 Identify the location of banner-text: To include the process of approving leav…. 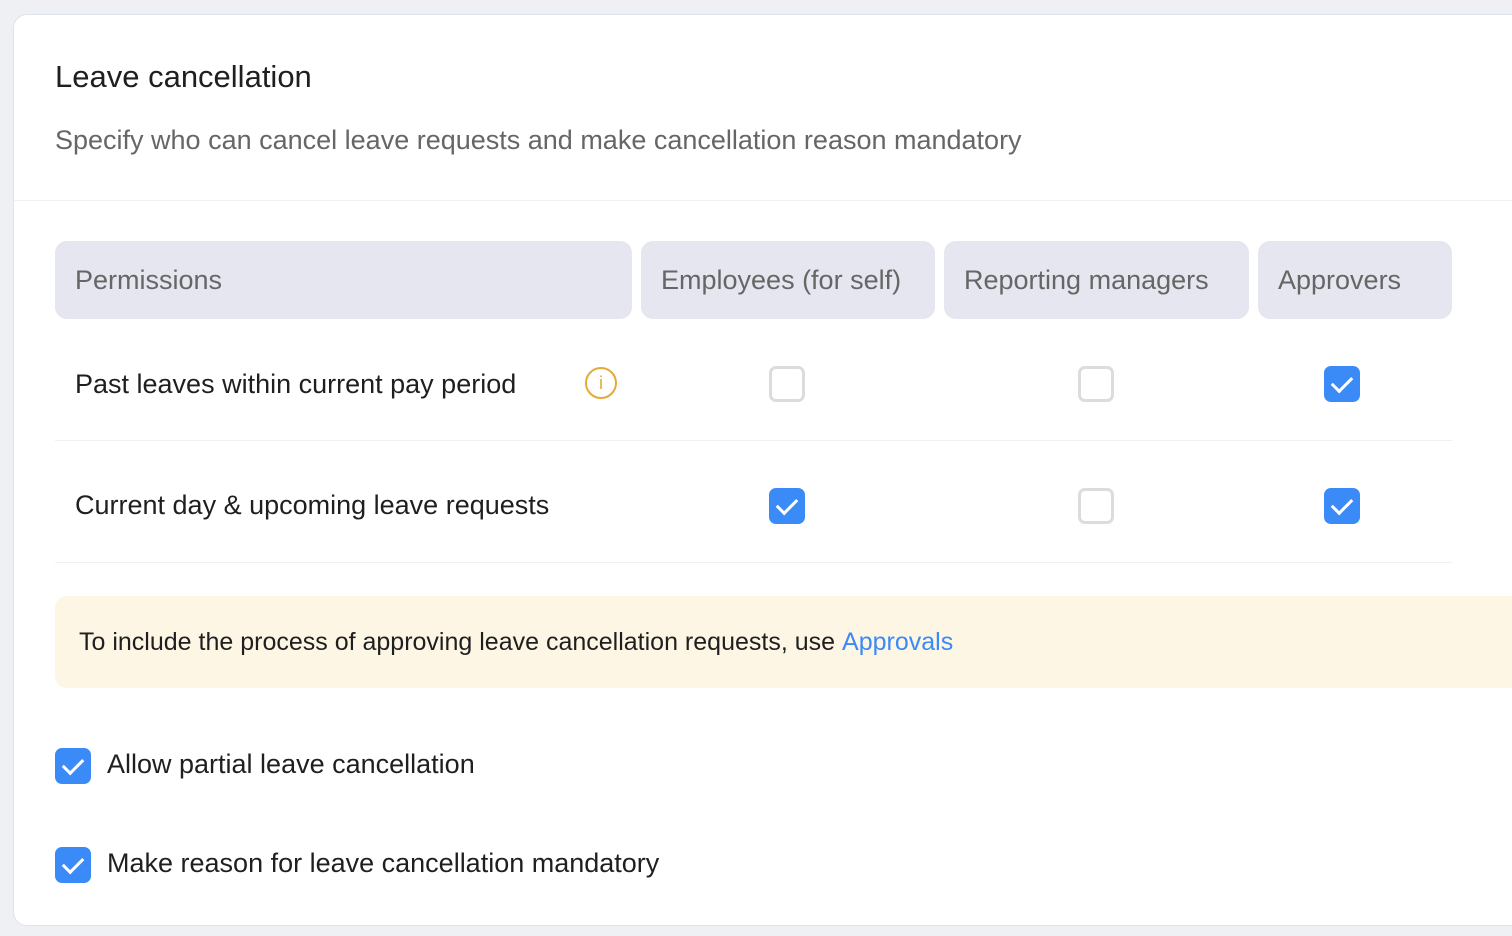
(457, 641).